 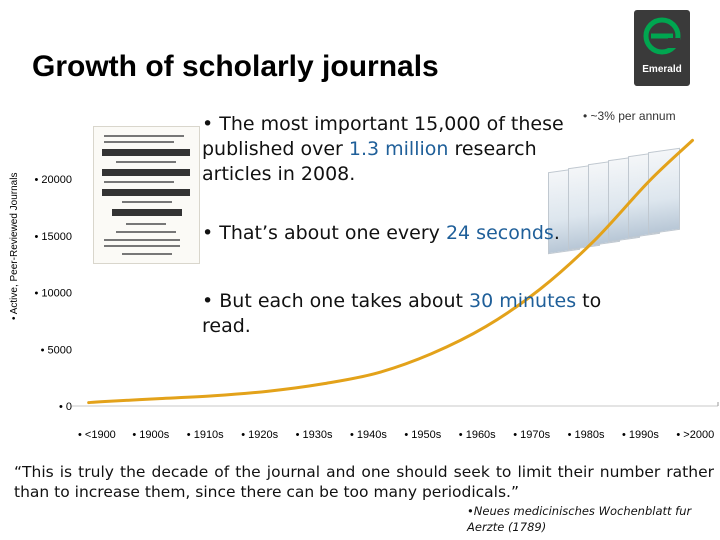 I want to click on page-title: Growth of scholarly journals, so click(x=235, y=66).